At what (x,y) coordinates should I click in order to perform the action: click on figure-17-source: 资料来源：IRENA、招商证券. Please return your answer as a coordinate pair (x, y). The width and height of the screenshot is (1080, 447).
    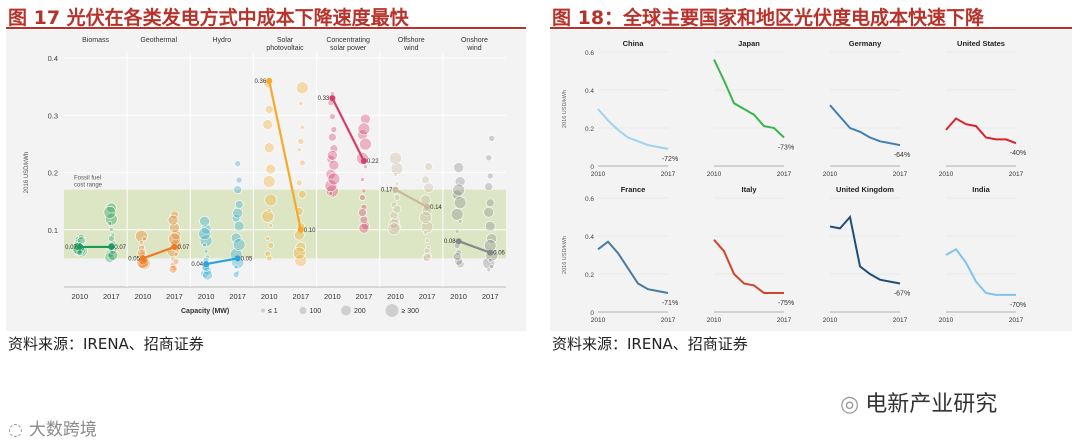
    Looking at the image, I should click on (106, 344).